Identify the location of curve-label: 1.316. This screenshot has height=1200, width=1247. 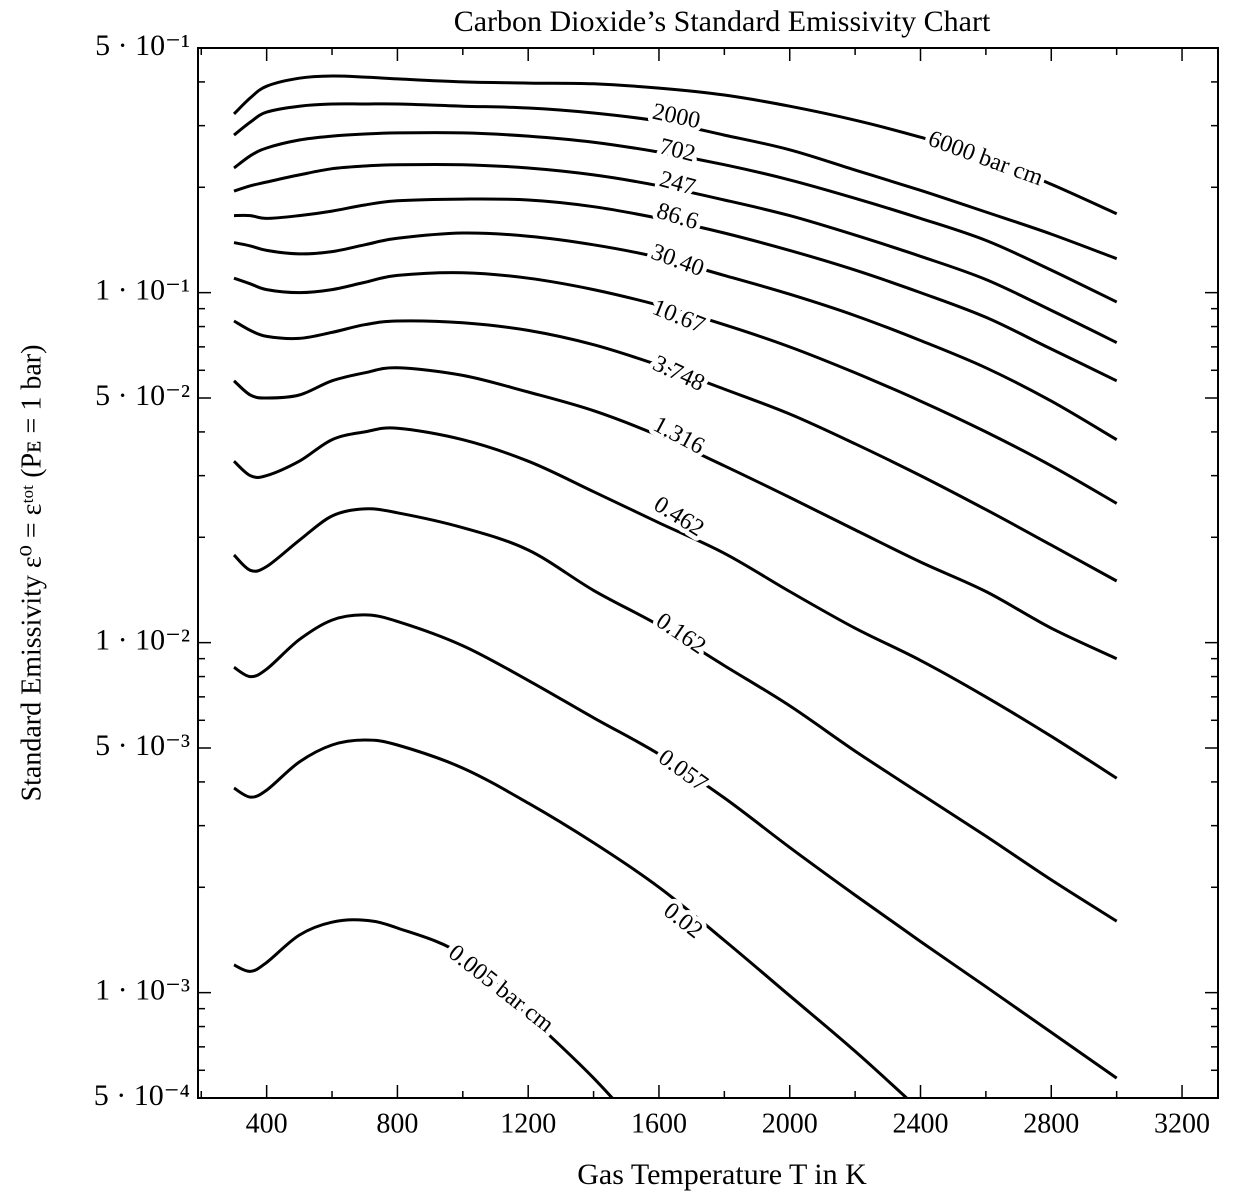
(679, 436).